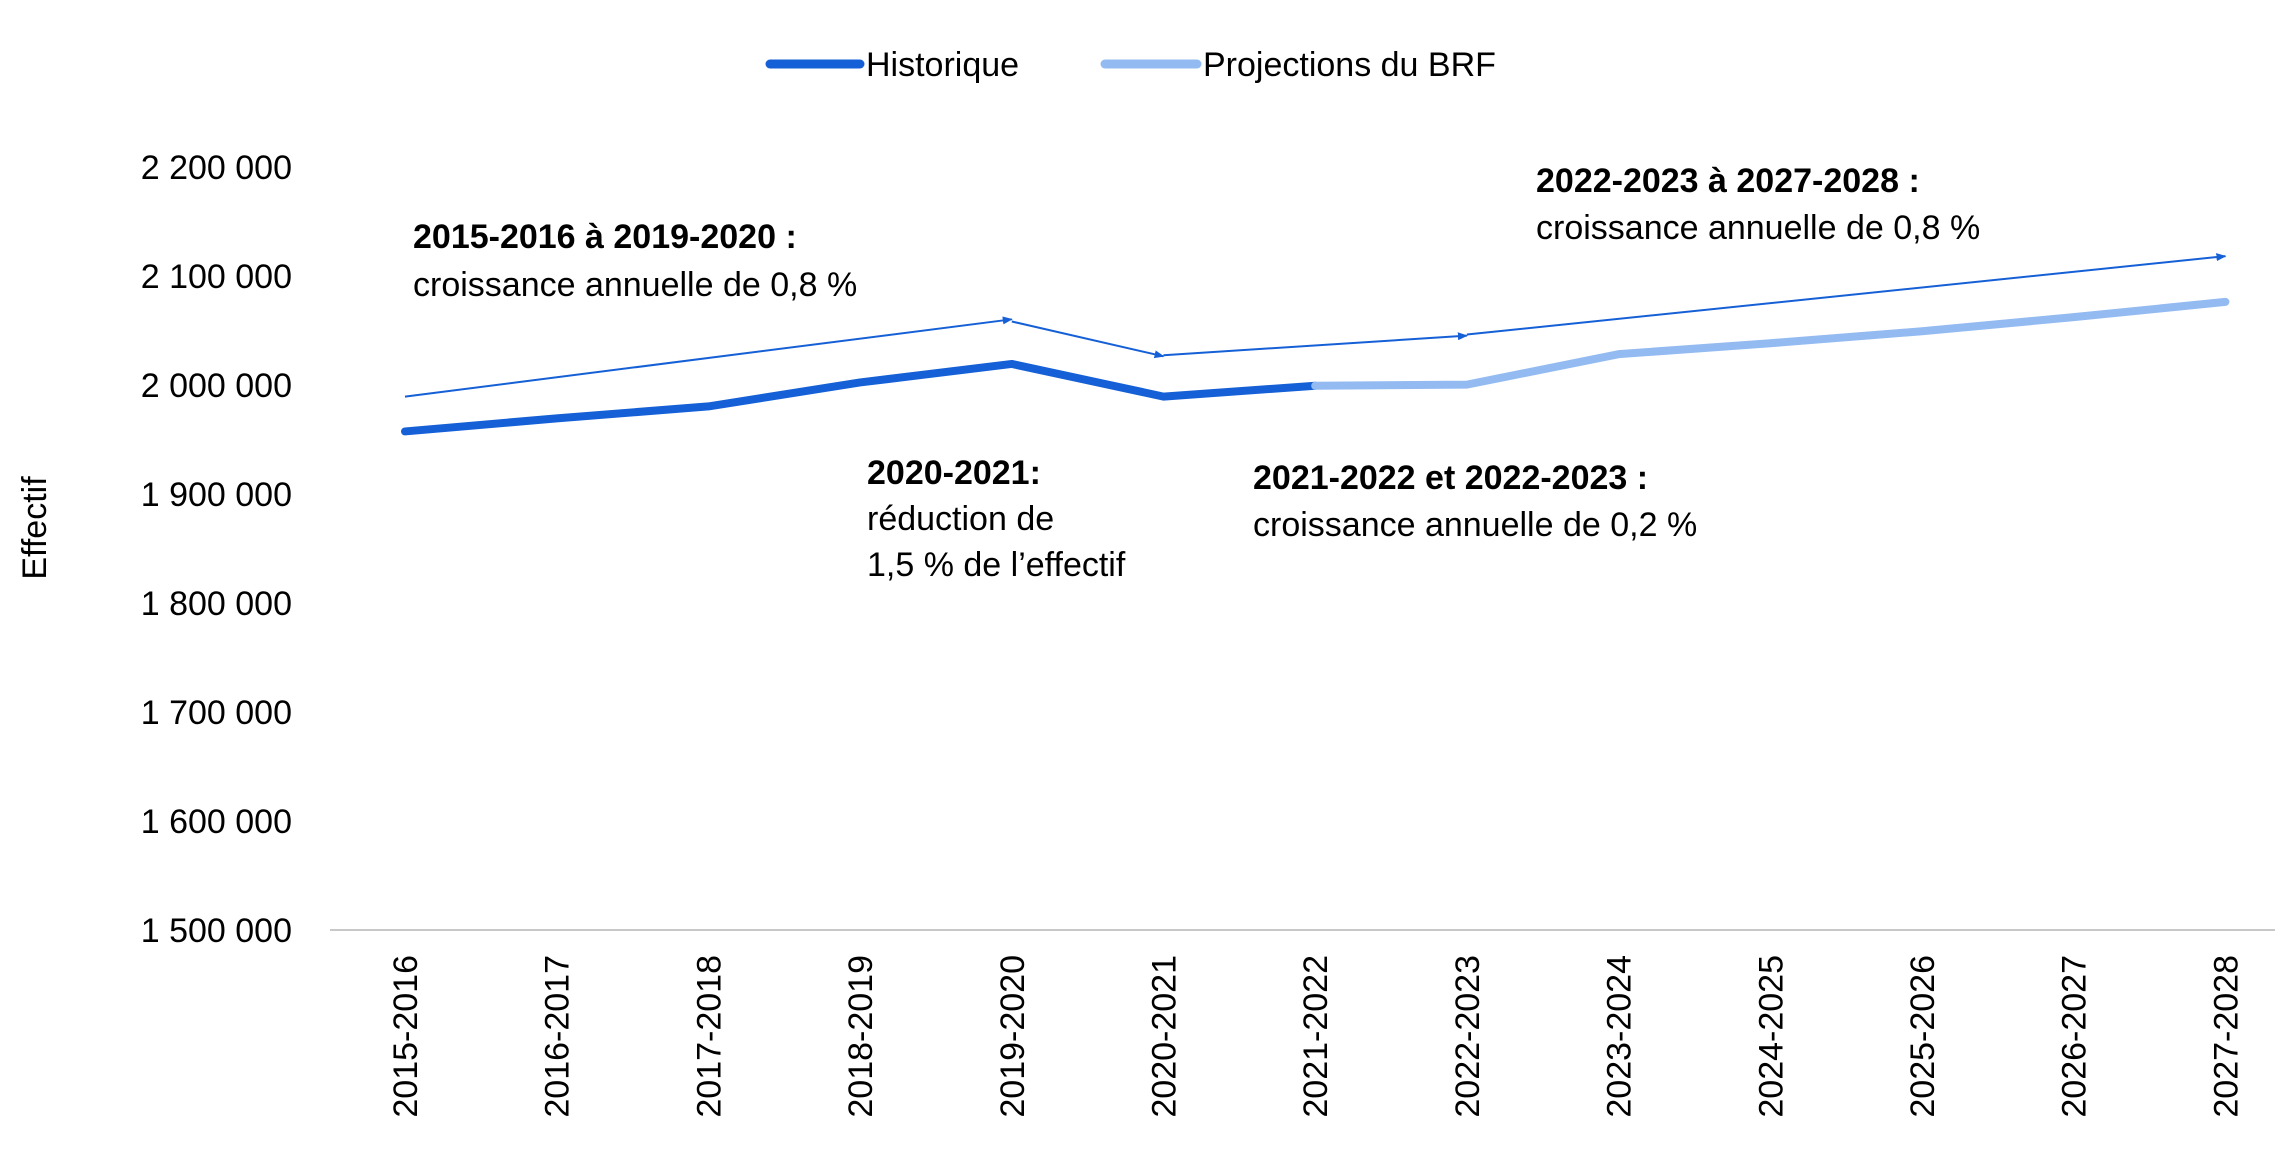 The width and height of the screenshot is (2285, 1153). I want to click on series-line-historique, so click(860, 397).